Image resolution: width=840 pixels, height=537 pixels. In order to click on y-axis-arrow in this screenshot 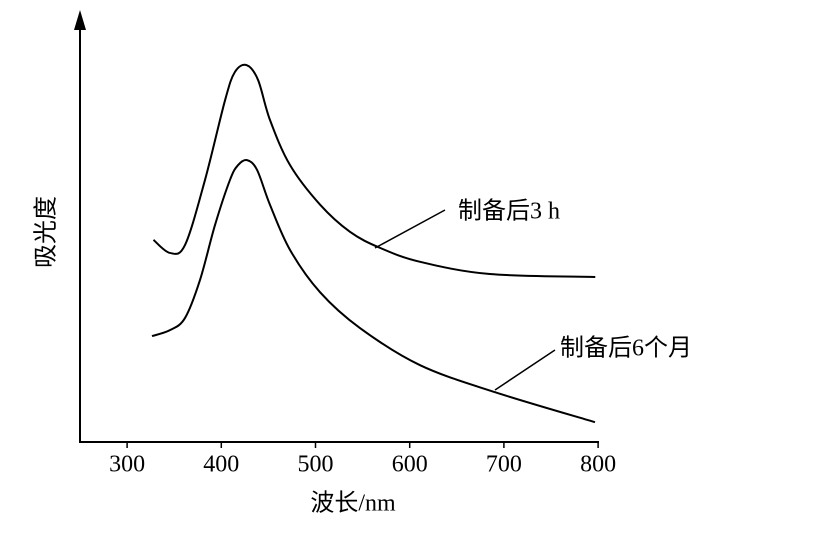, I will do `click(80, 20)`.